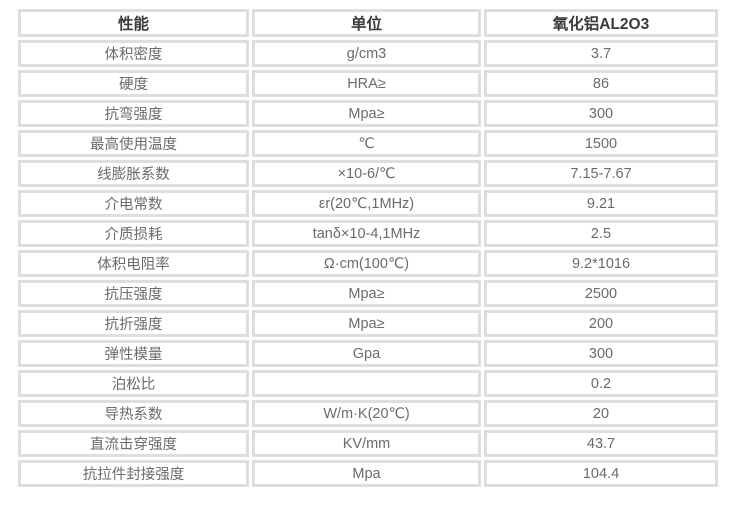 This screenshot has width=729, height=512. What do you see at coordinates (601, 413) in the screenshot?
I see `cell-value: 20` at bounding box center [601, 413].